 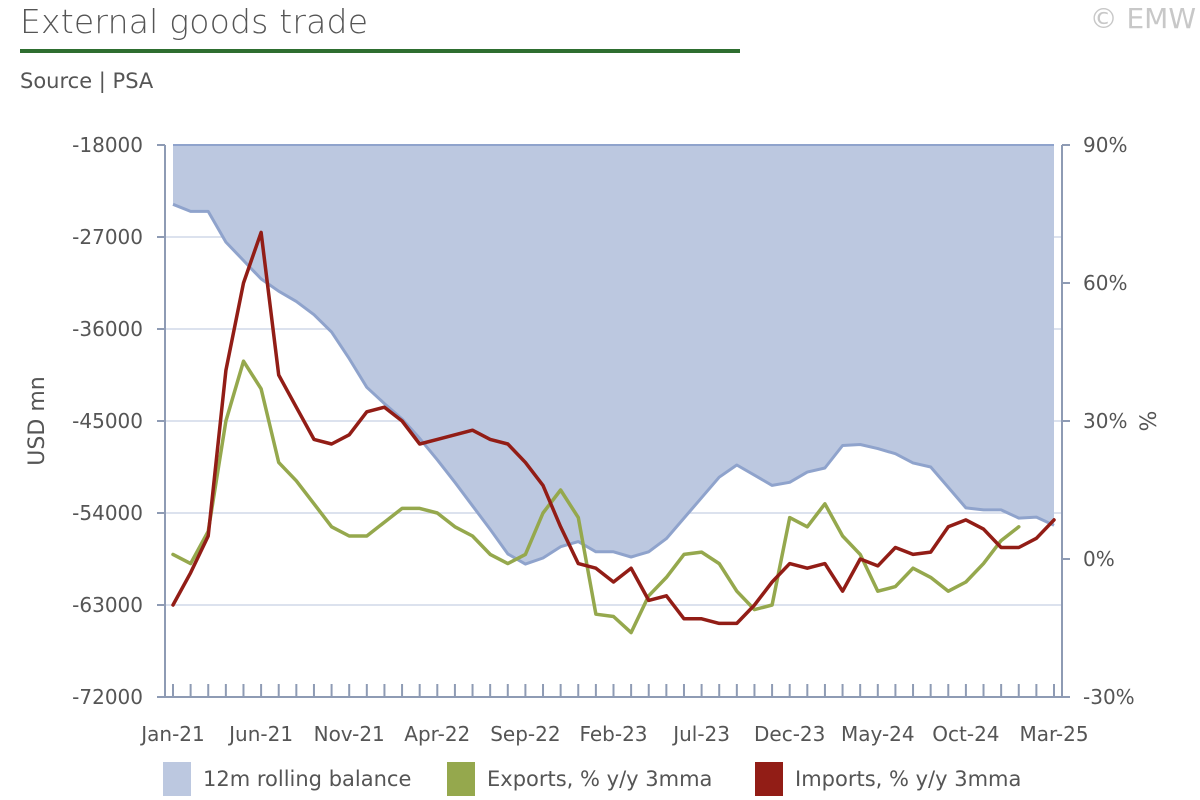 What do you see at coordinates (1053, 734) in the screenshot?
I see `x-tick-label: Mar-25` at bounding box center [1053, 734].